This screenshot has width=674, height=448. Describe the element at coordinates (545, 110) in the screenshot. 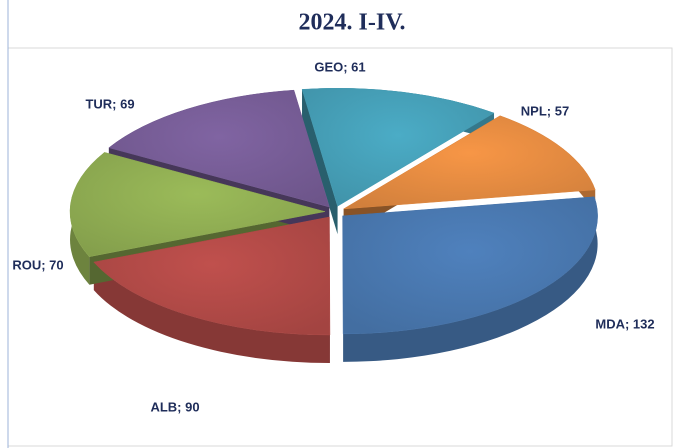

I see `data-label: NPL; 57` at that location.